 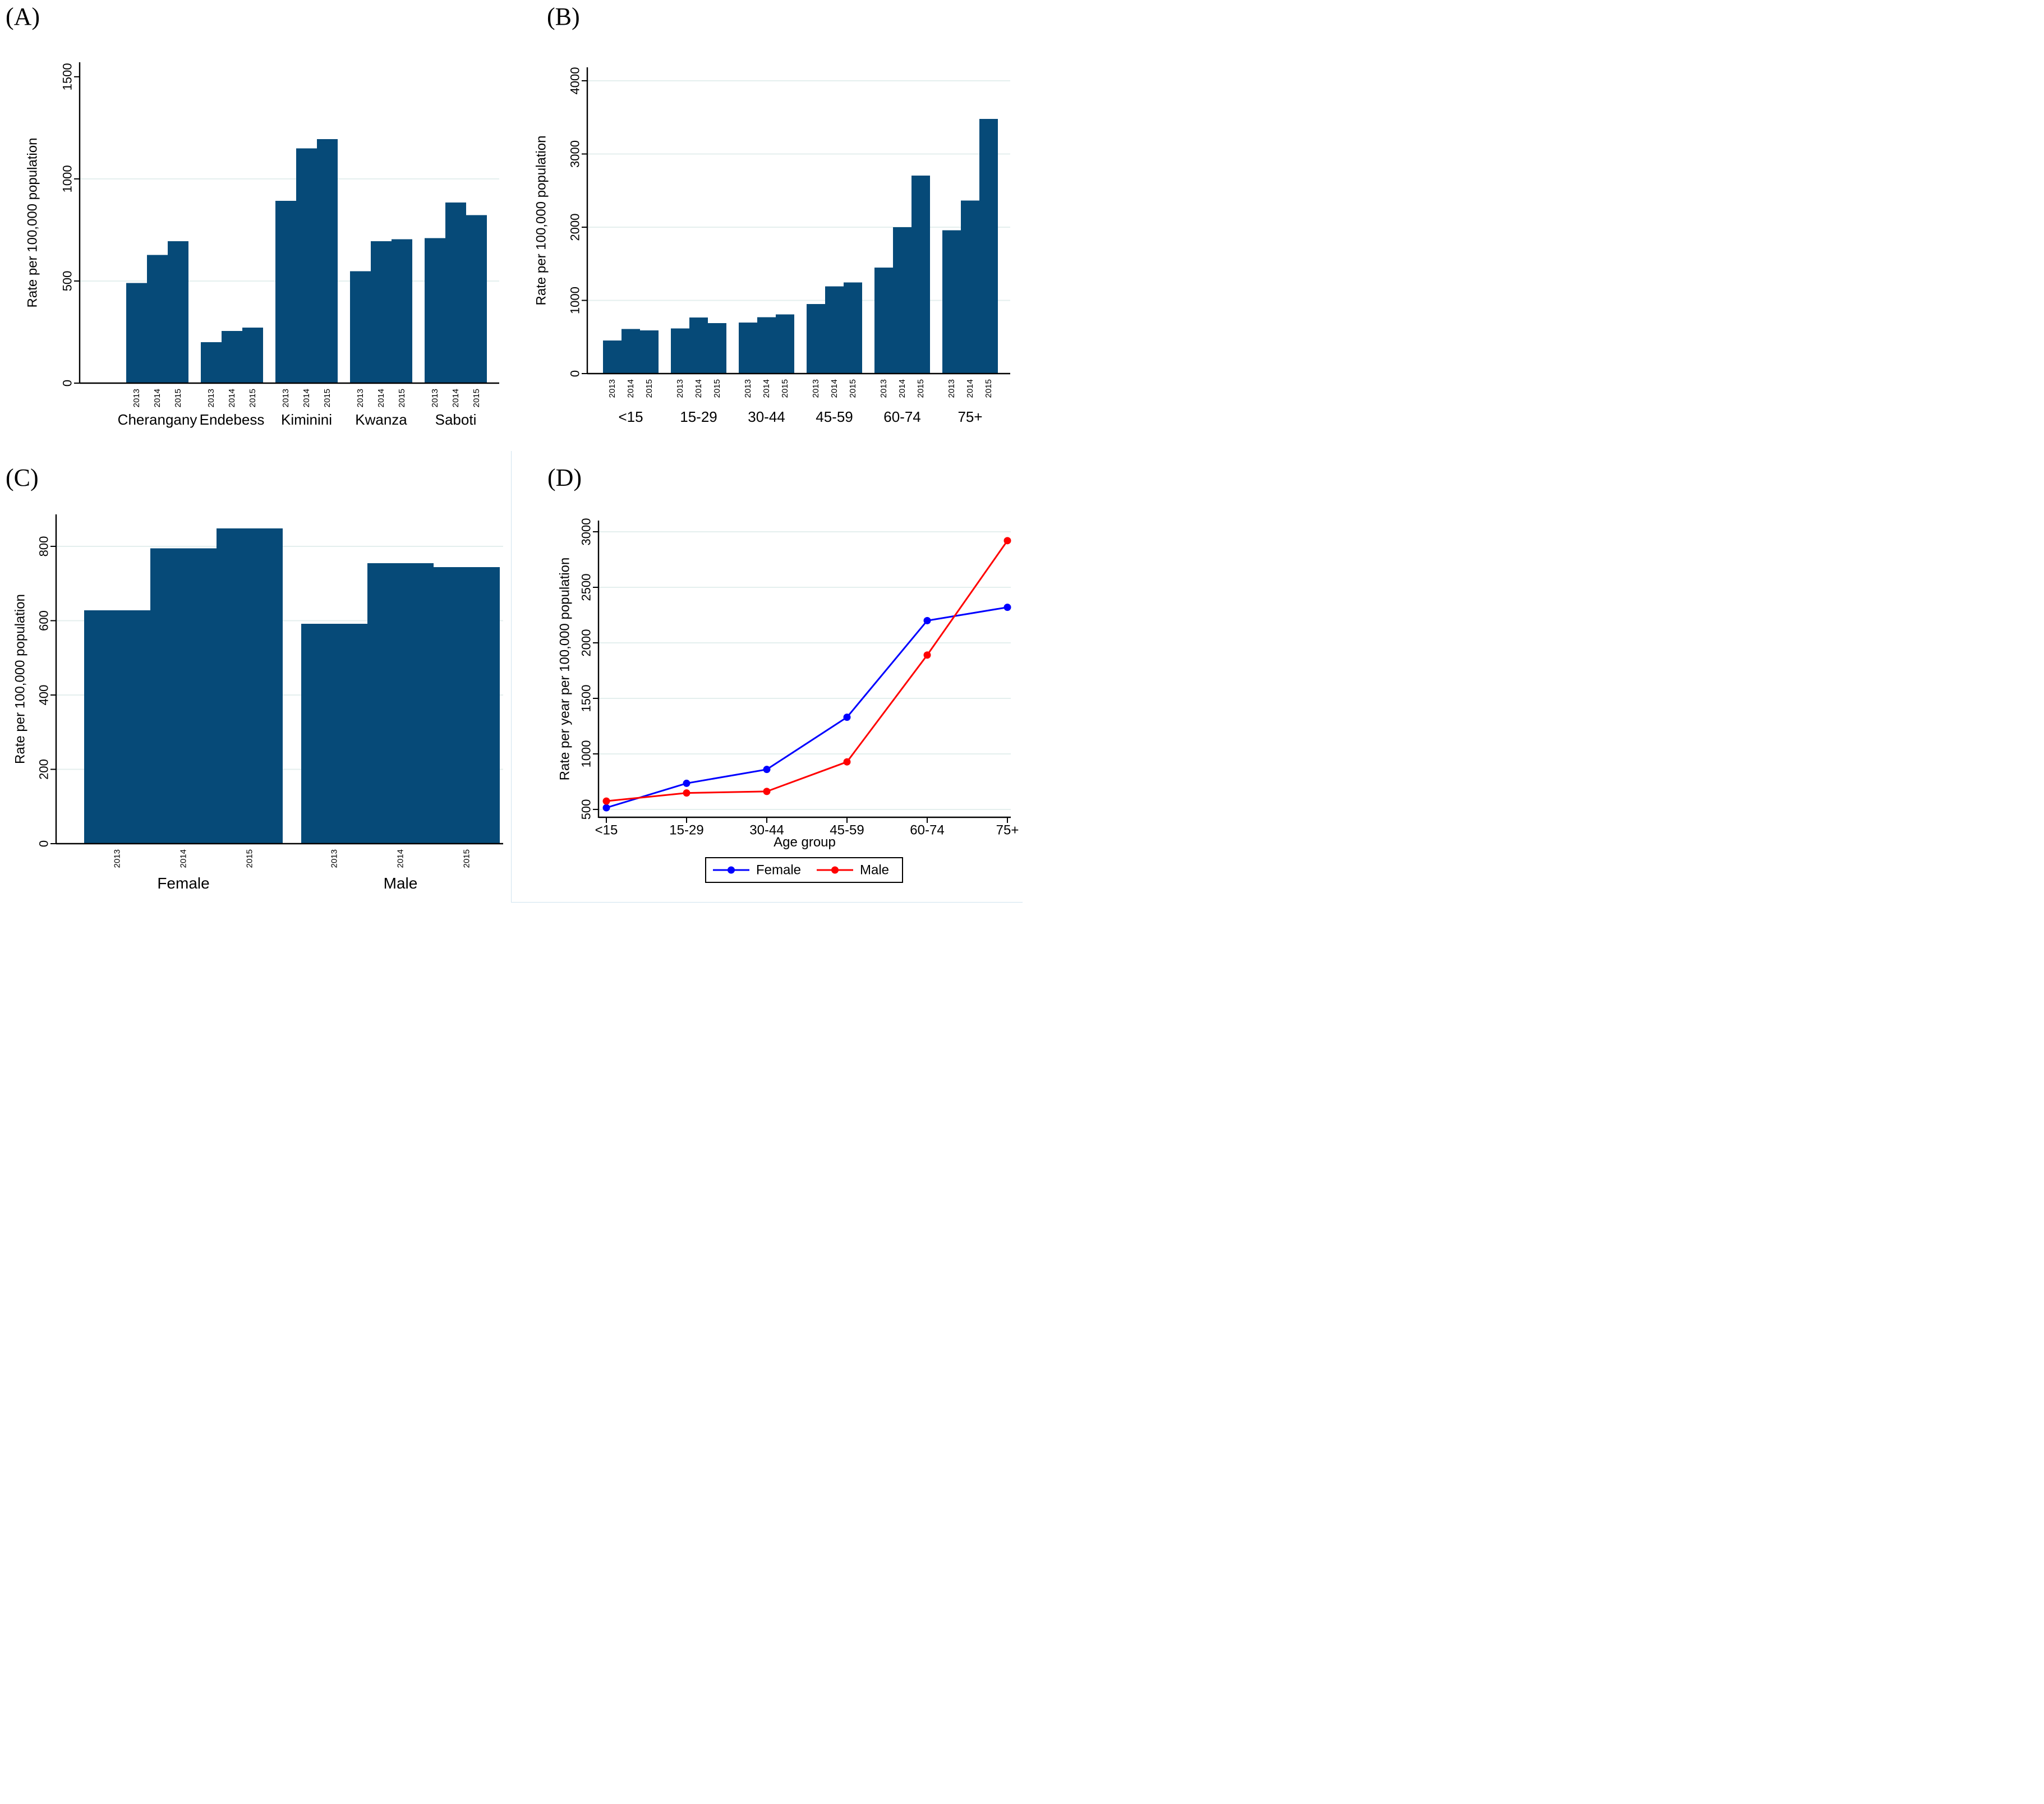 I want to click on x-tick-label: 15-29, so click(x=686, y=830).